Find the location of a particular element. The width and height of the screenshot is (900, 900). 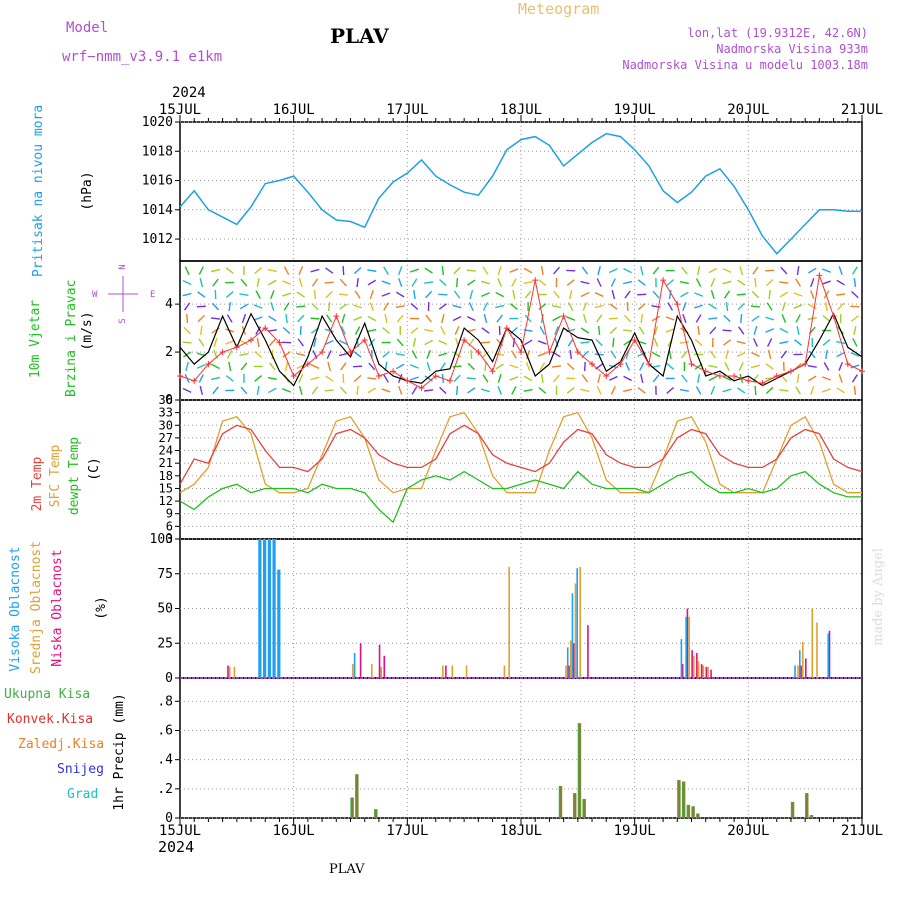

temp-2m-line is located at coordinates (521, 454).